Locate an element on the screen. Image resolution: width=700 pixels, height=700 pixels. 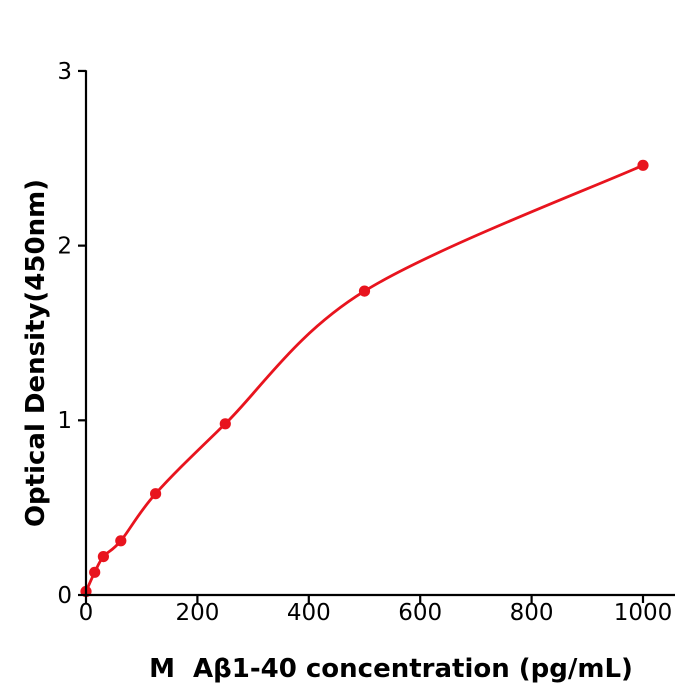
x-axis-label: M Aβ1-40 concentration (pg/mL) is located at coordinates (391, 669).